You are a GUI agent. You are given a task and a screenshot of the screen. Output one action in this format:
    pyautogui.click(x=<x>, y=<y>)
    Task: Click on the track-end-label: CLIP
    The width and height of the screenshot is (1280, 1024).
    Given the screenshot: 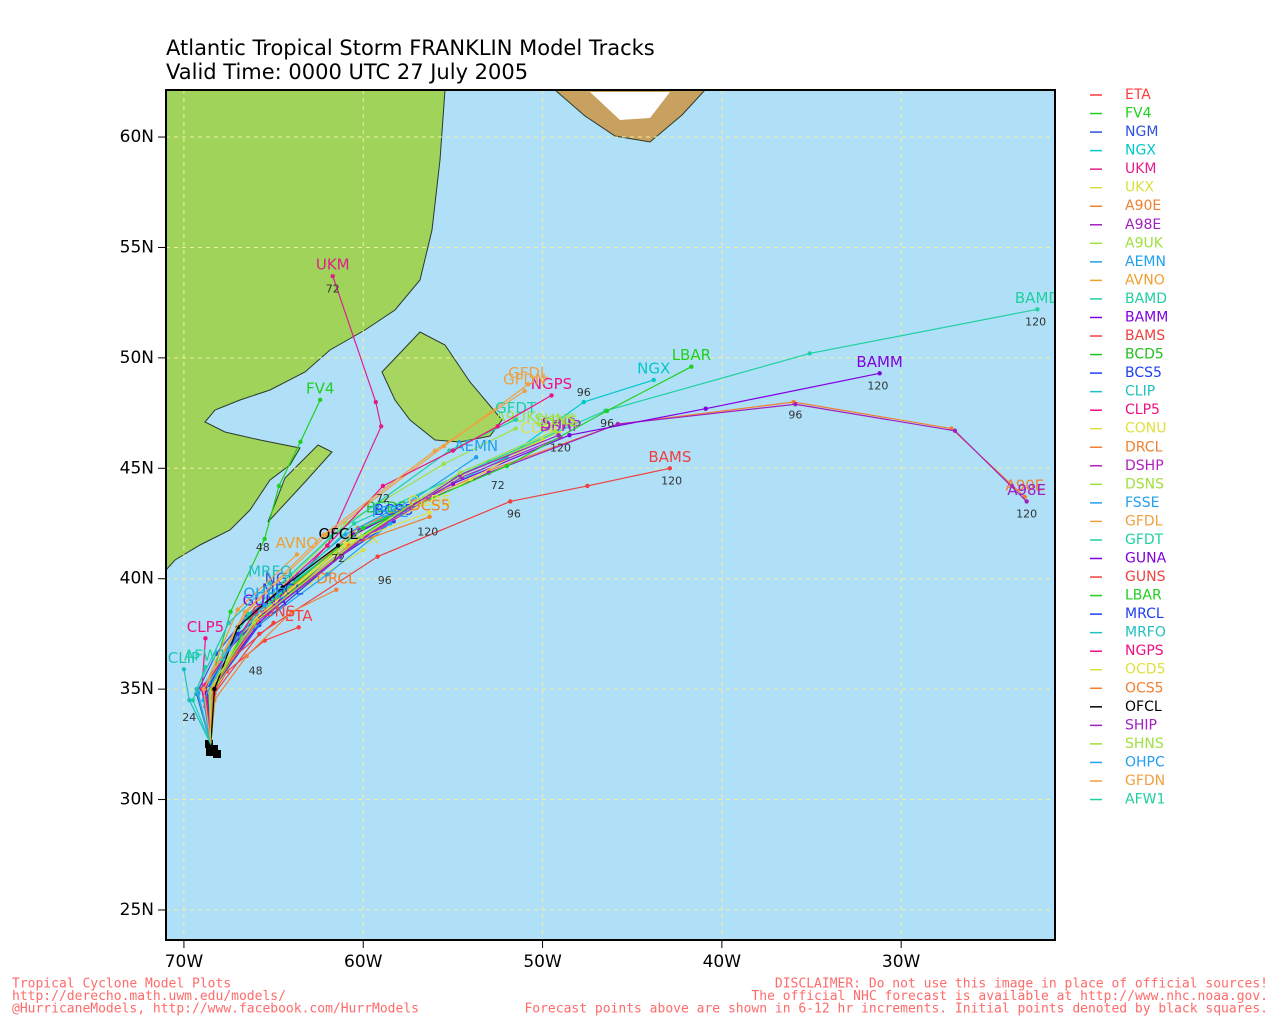 What is the action you would take?
    pyautogui.click(x=184, y=658)
    